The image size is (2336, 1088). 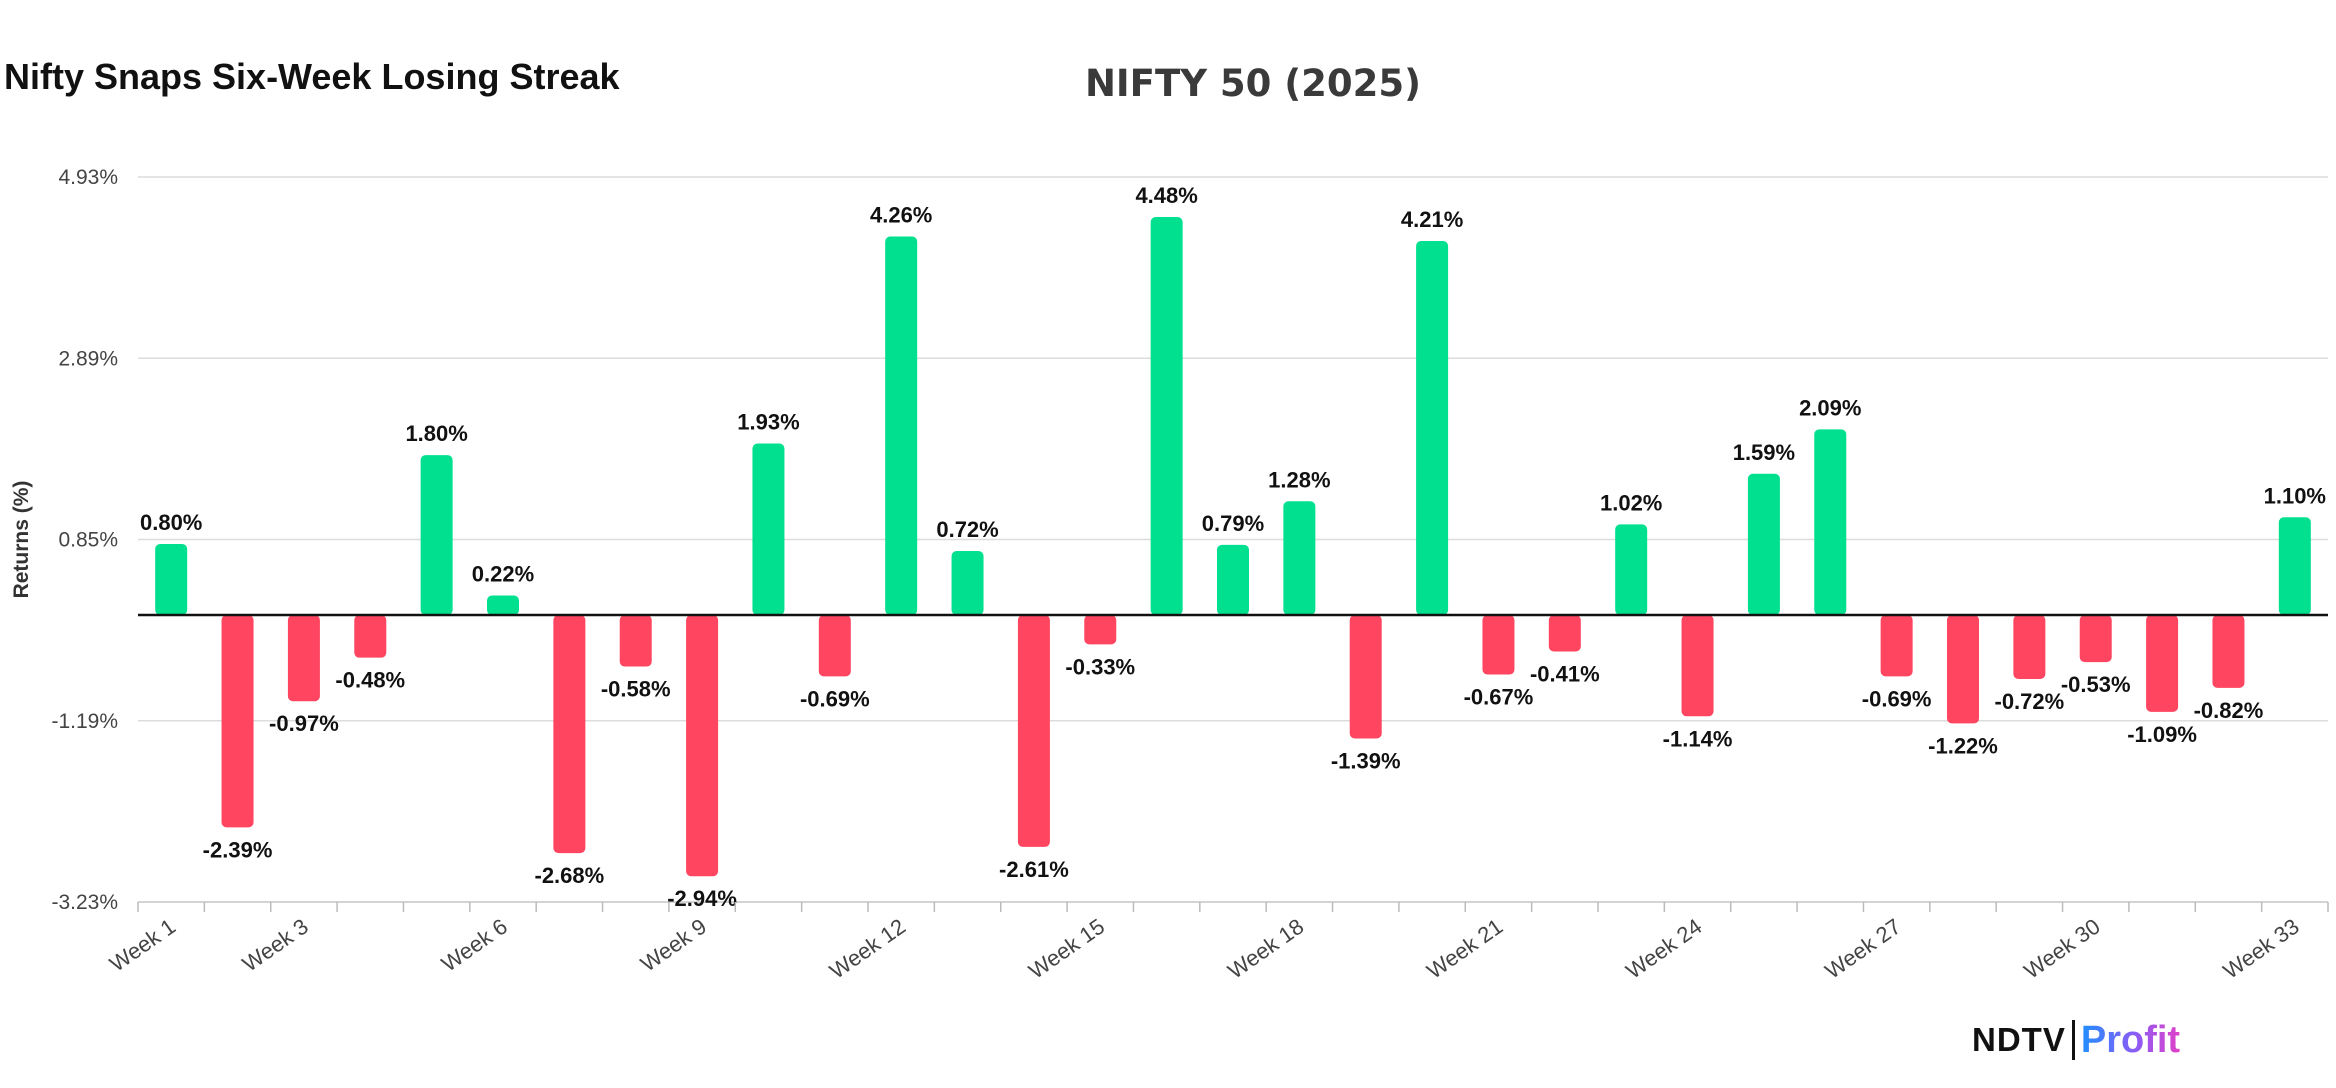 I want to click on data-label: -0.72%, so click(x=2030, y=701).